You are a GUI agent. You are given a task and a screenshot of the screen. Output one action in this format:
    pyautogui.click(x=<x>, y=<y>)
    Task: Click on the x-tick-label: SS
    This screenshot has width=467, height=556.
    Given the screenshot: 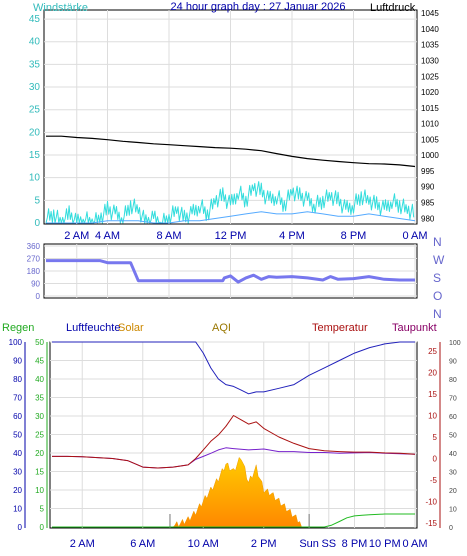 What is the action you would take?
    pyautogui.click(x=328, y=544)
    